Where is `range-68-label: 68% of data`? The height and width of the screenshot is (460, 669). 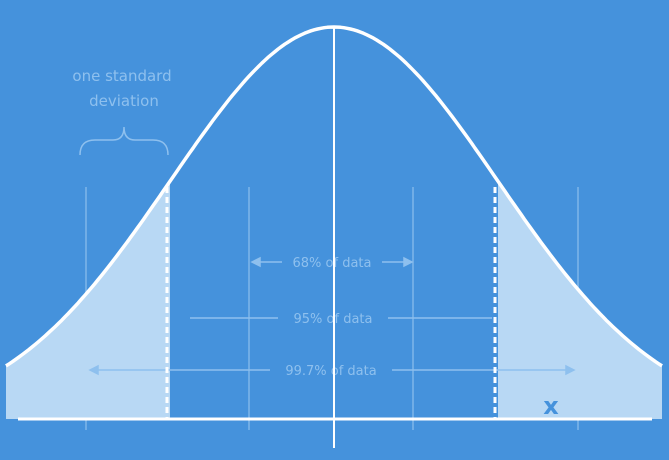 range-68-label: 68% of data is located at coordinates (332, 263).